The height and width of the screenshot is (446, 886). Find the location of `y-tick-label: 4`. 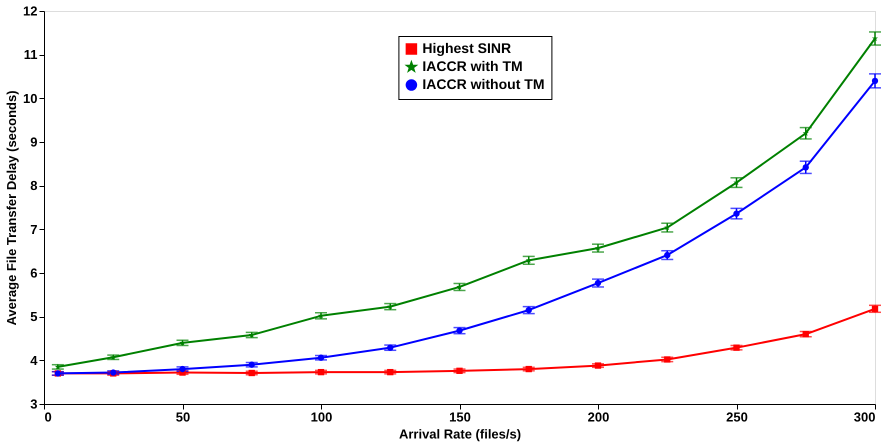

y-tick-label: 4 is located at coordinates (34, 360).